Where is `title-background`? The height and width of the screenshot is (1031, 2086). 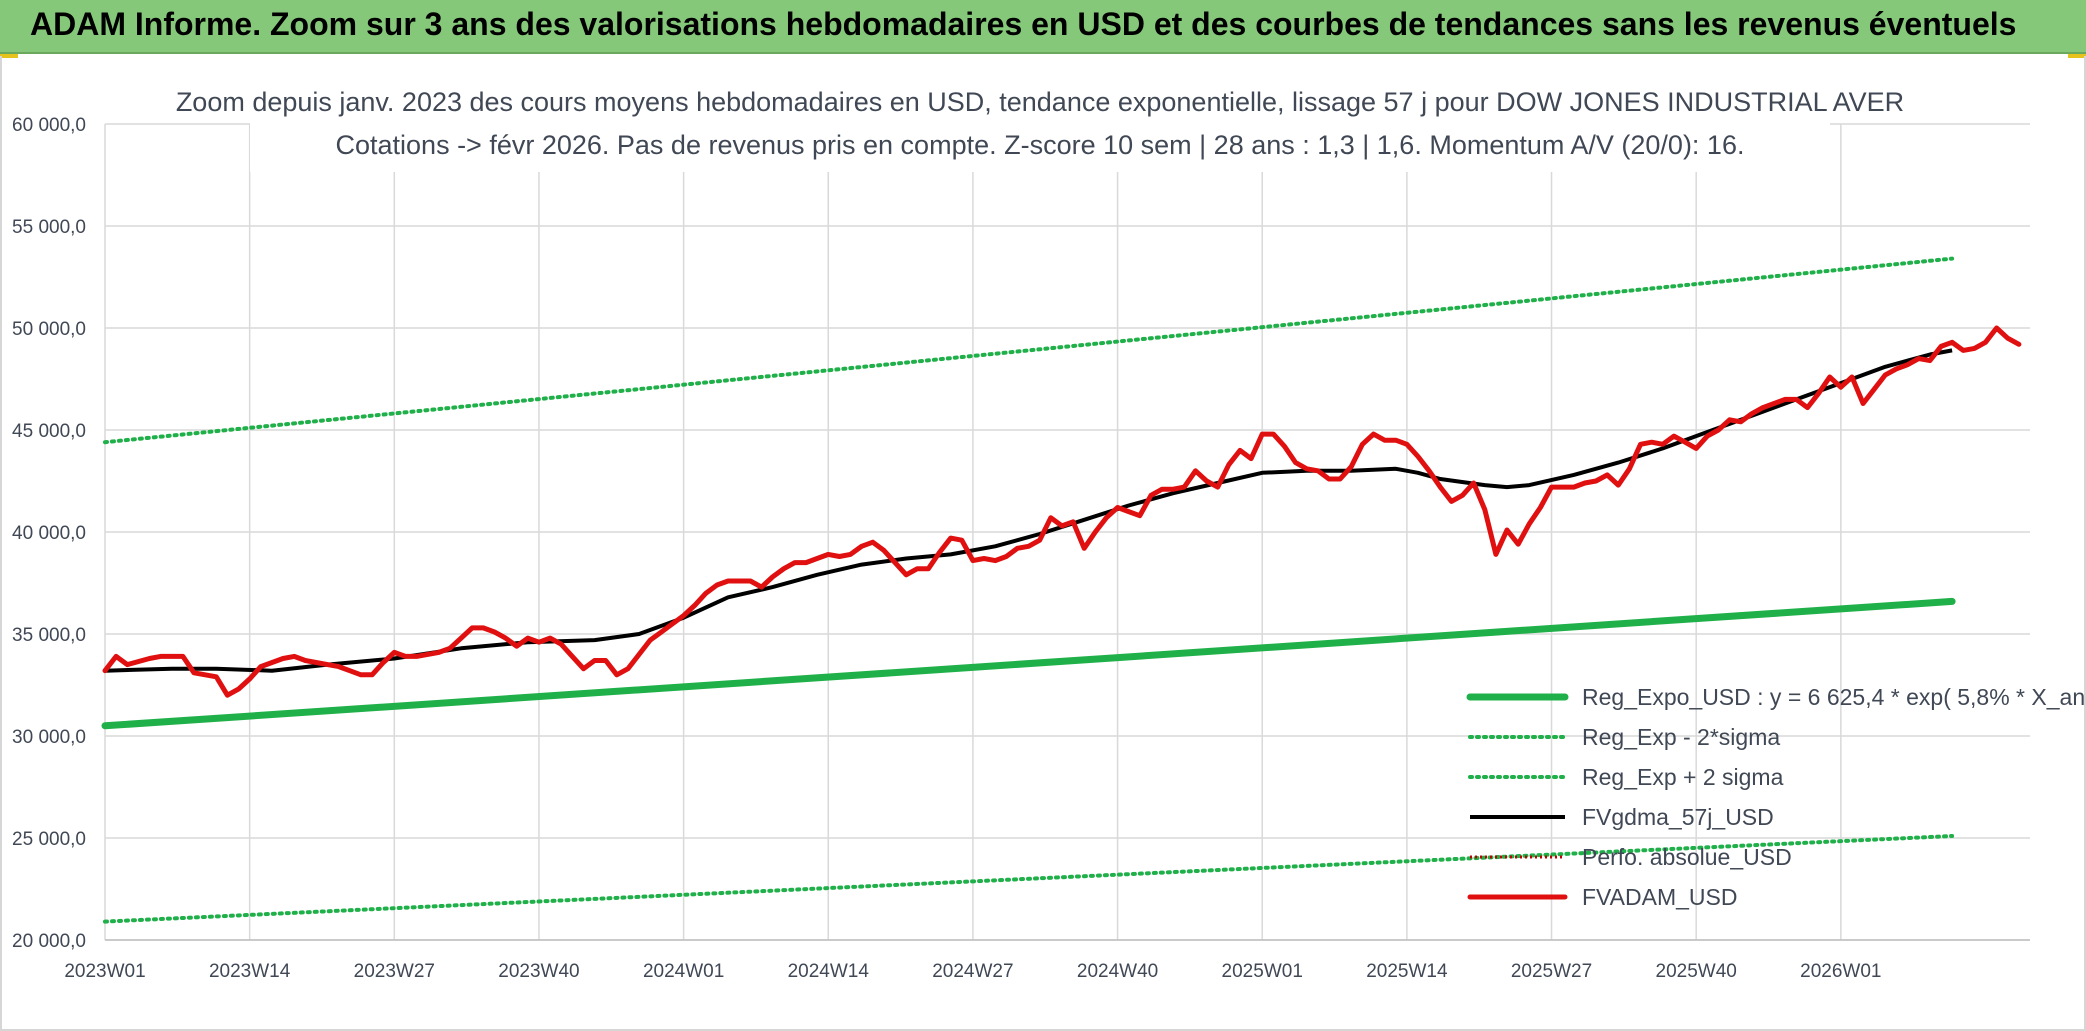
title-background is located at coordinates (1040, 127).